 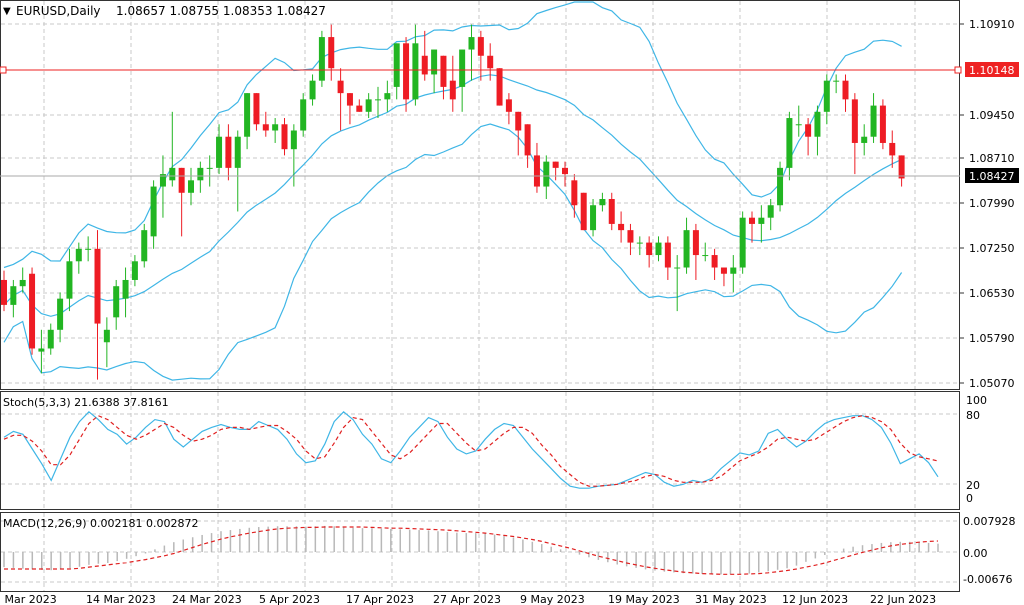 I want to click on macd-indicator-label: MACD(12,26,9) 0.002181 0.002872, so click(x=101, y=523).